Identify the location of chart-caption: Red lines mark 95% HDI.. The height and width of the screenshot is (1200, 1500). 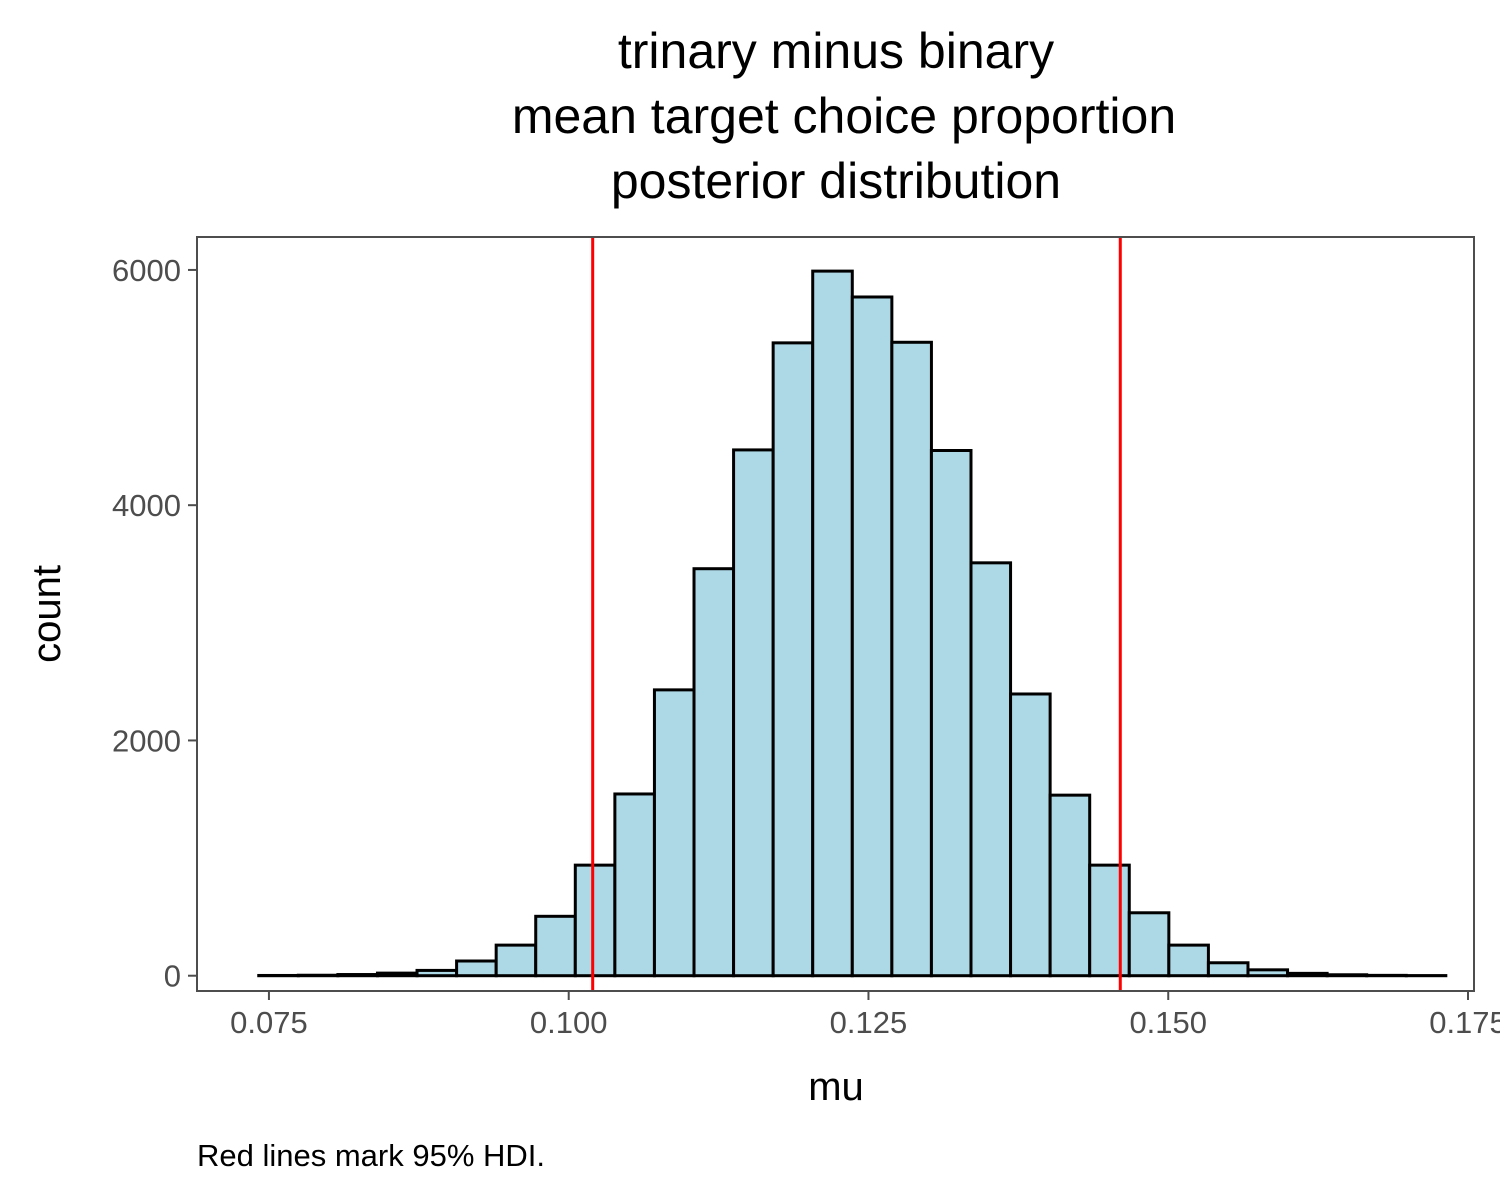
(371, 1155).